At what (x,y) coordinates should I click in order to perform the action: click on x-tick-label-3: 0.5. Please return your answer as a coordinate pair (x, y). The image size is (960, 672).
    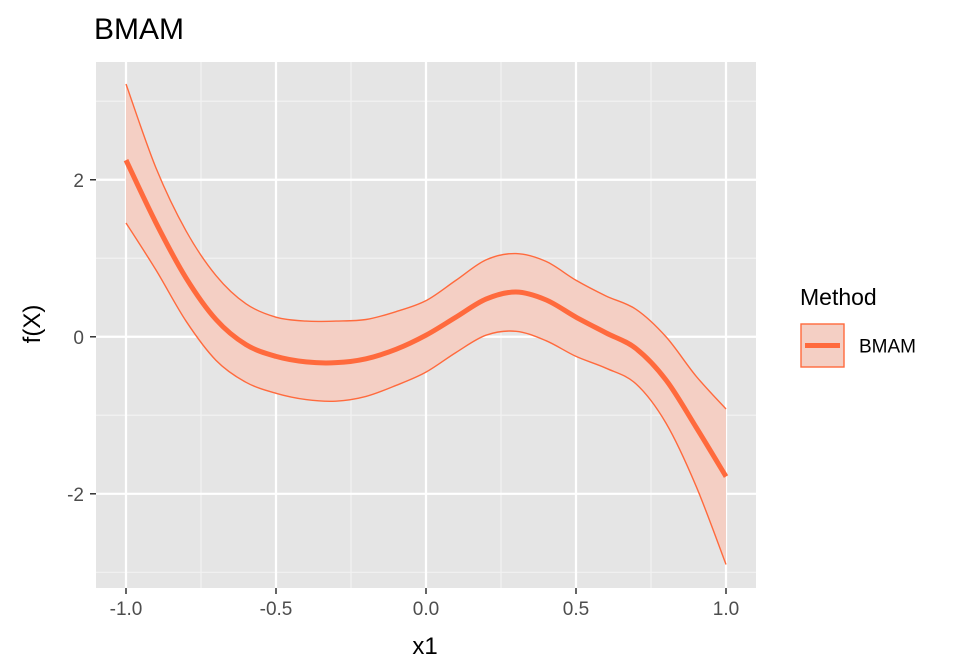
    Looking at the image, I should click on (576, 609).